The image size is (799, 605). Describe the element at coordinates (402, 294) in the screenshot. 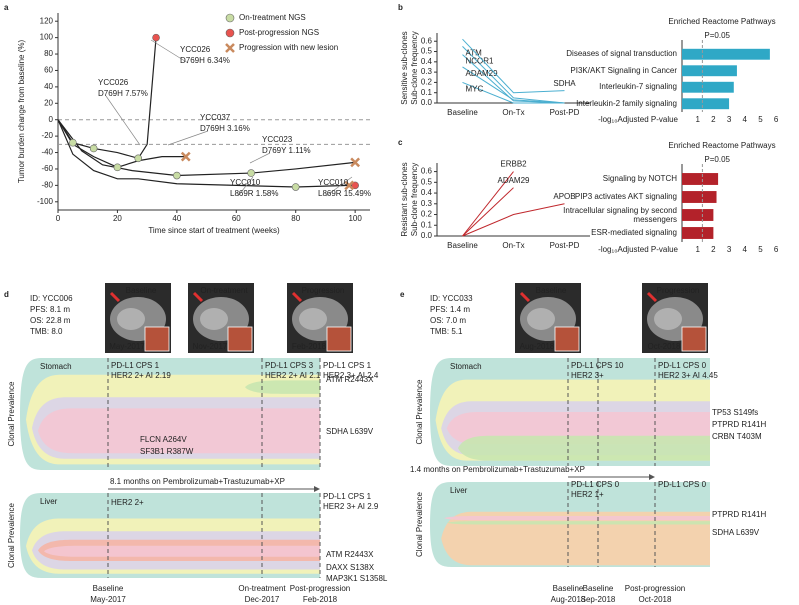

I see `panel-letter: e` at that location.